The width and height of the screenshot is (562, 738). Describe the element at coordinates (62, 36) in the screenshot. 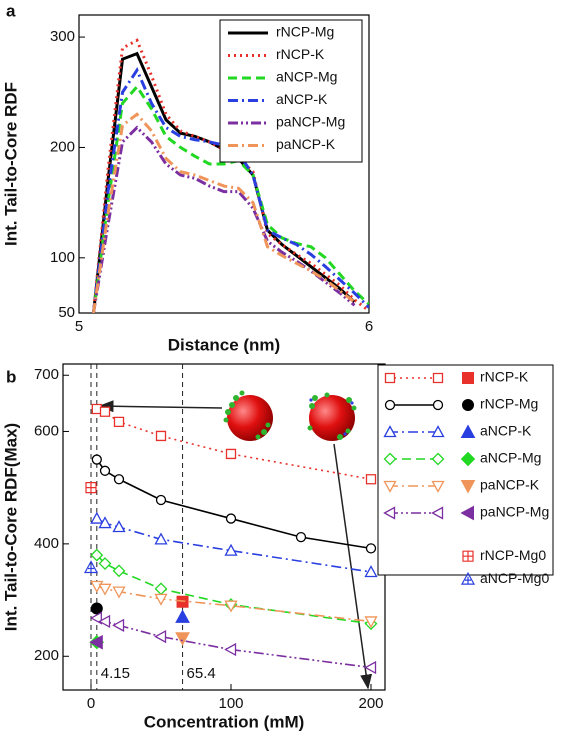

I see `y-tick-label: 300` at that location.